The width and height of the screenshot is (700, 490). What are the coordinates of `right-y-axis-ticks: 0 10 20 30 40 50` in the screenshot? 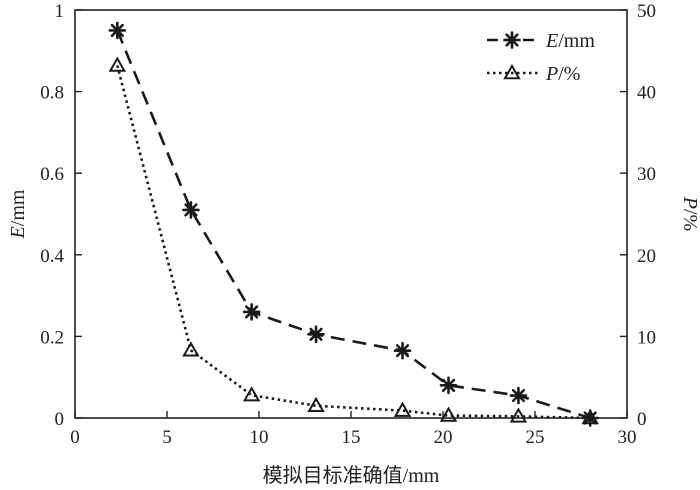 It's located at (638, 215).